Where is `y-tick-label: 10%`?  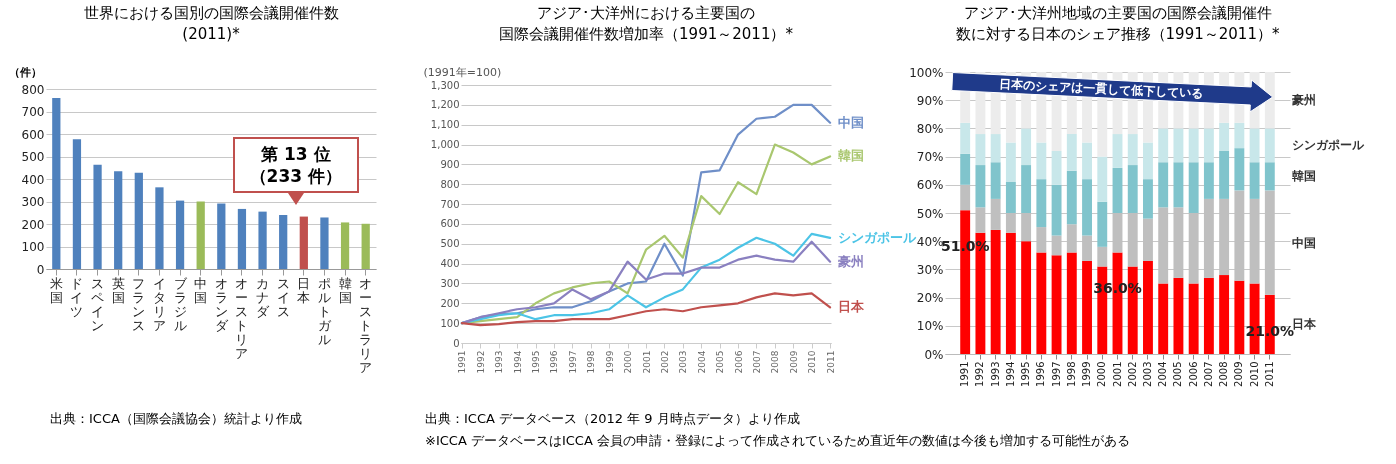
y-tick-label: 10% is located at coordinates (930, 326).